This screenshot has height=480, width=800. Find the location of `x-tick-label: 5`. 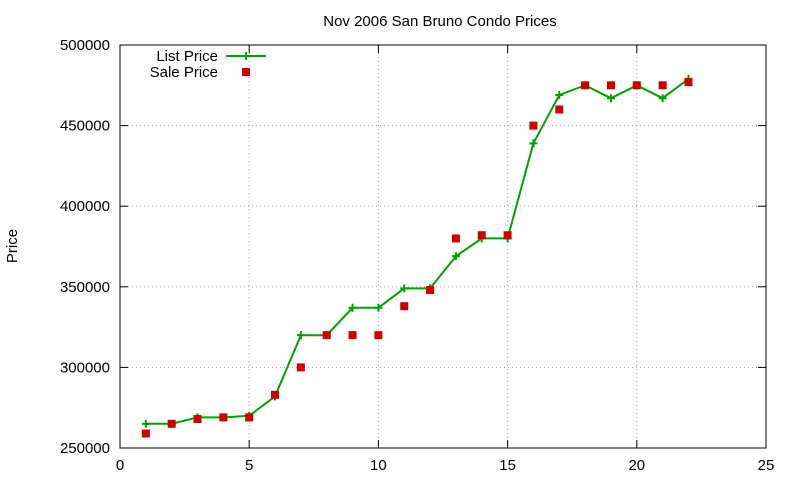

x-tick-label: 5 is located at coordinates (249, 465).